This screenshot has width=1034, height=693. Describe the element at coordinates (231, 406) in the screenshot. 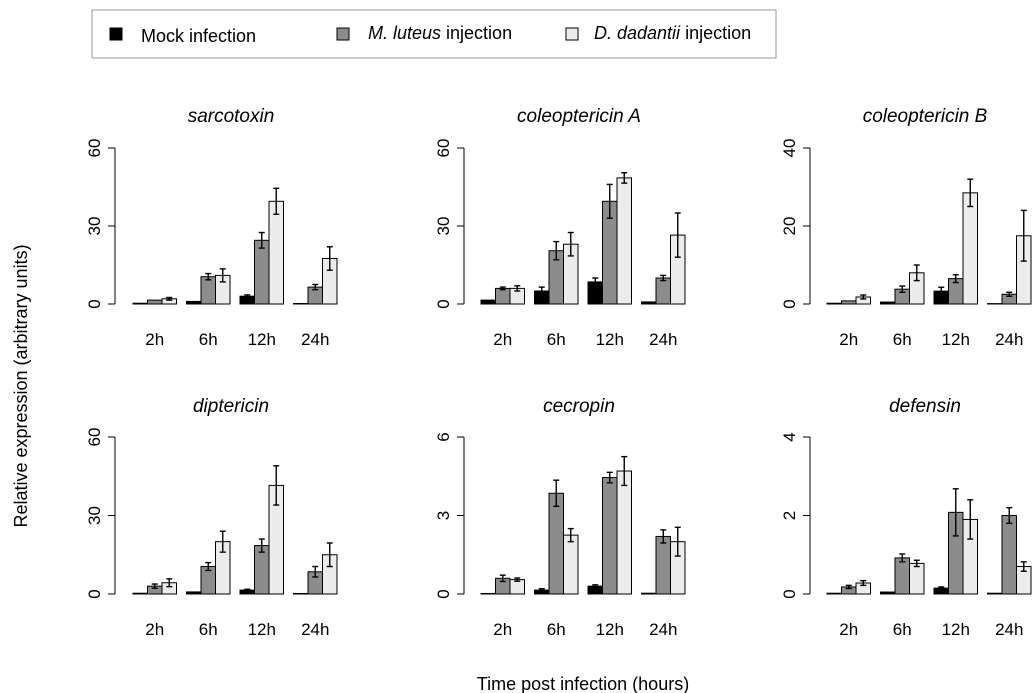

I see `chart-title: diptericin` at that location.